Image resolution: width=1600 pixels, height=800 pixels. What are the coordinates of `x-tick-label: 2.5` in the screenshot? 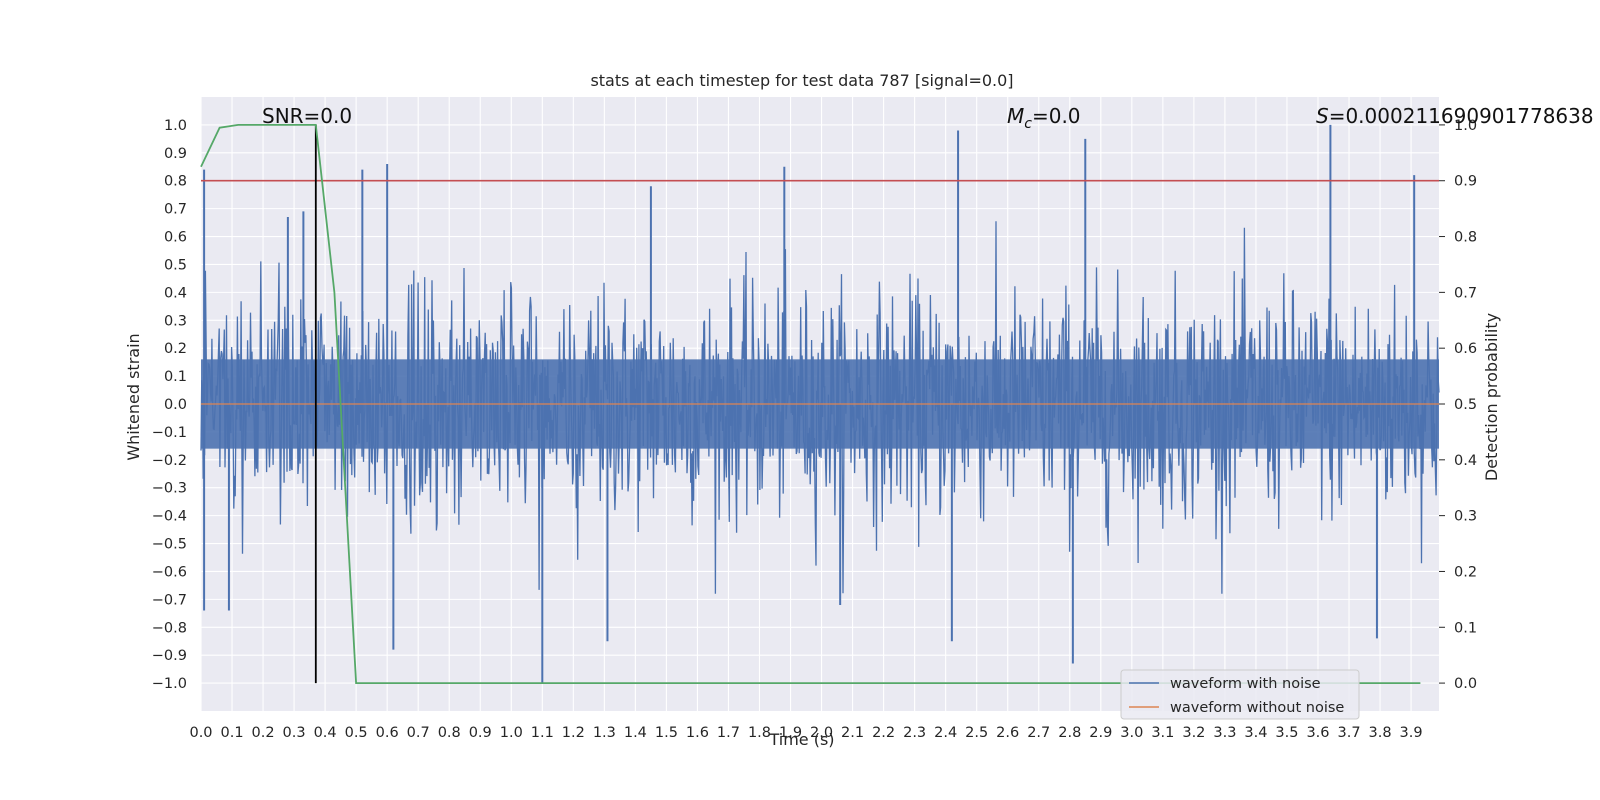 It's located at (976, 733).